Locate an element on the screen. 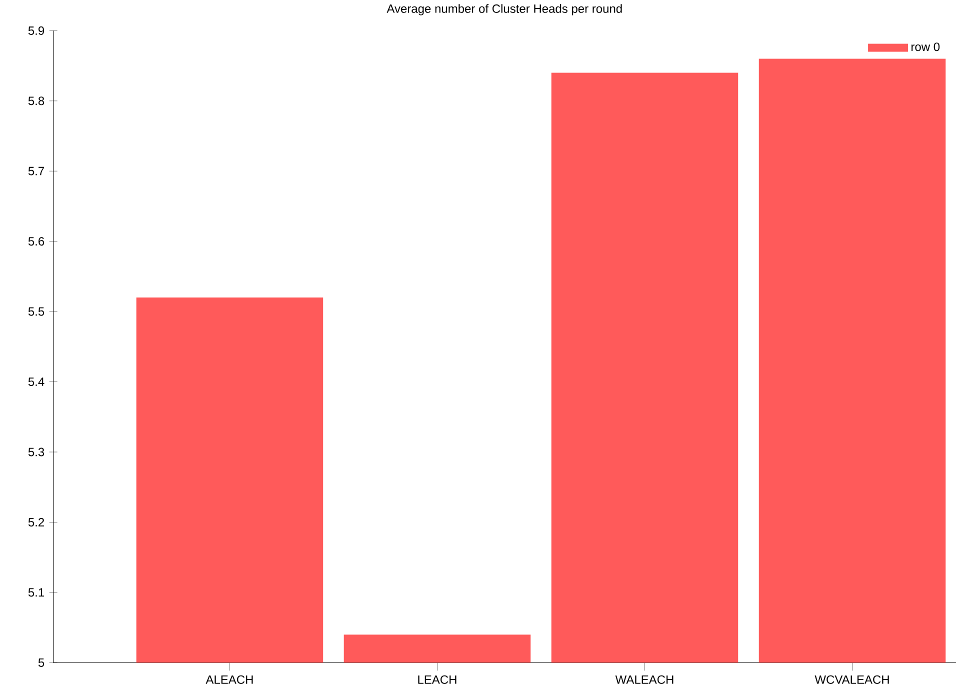 The image size is (956, 696). y-tick-label: 5.9 is located at coordinates (36, 30).